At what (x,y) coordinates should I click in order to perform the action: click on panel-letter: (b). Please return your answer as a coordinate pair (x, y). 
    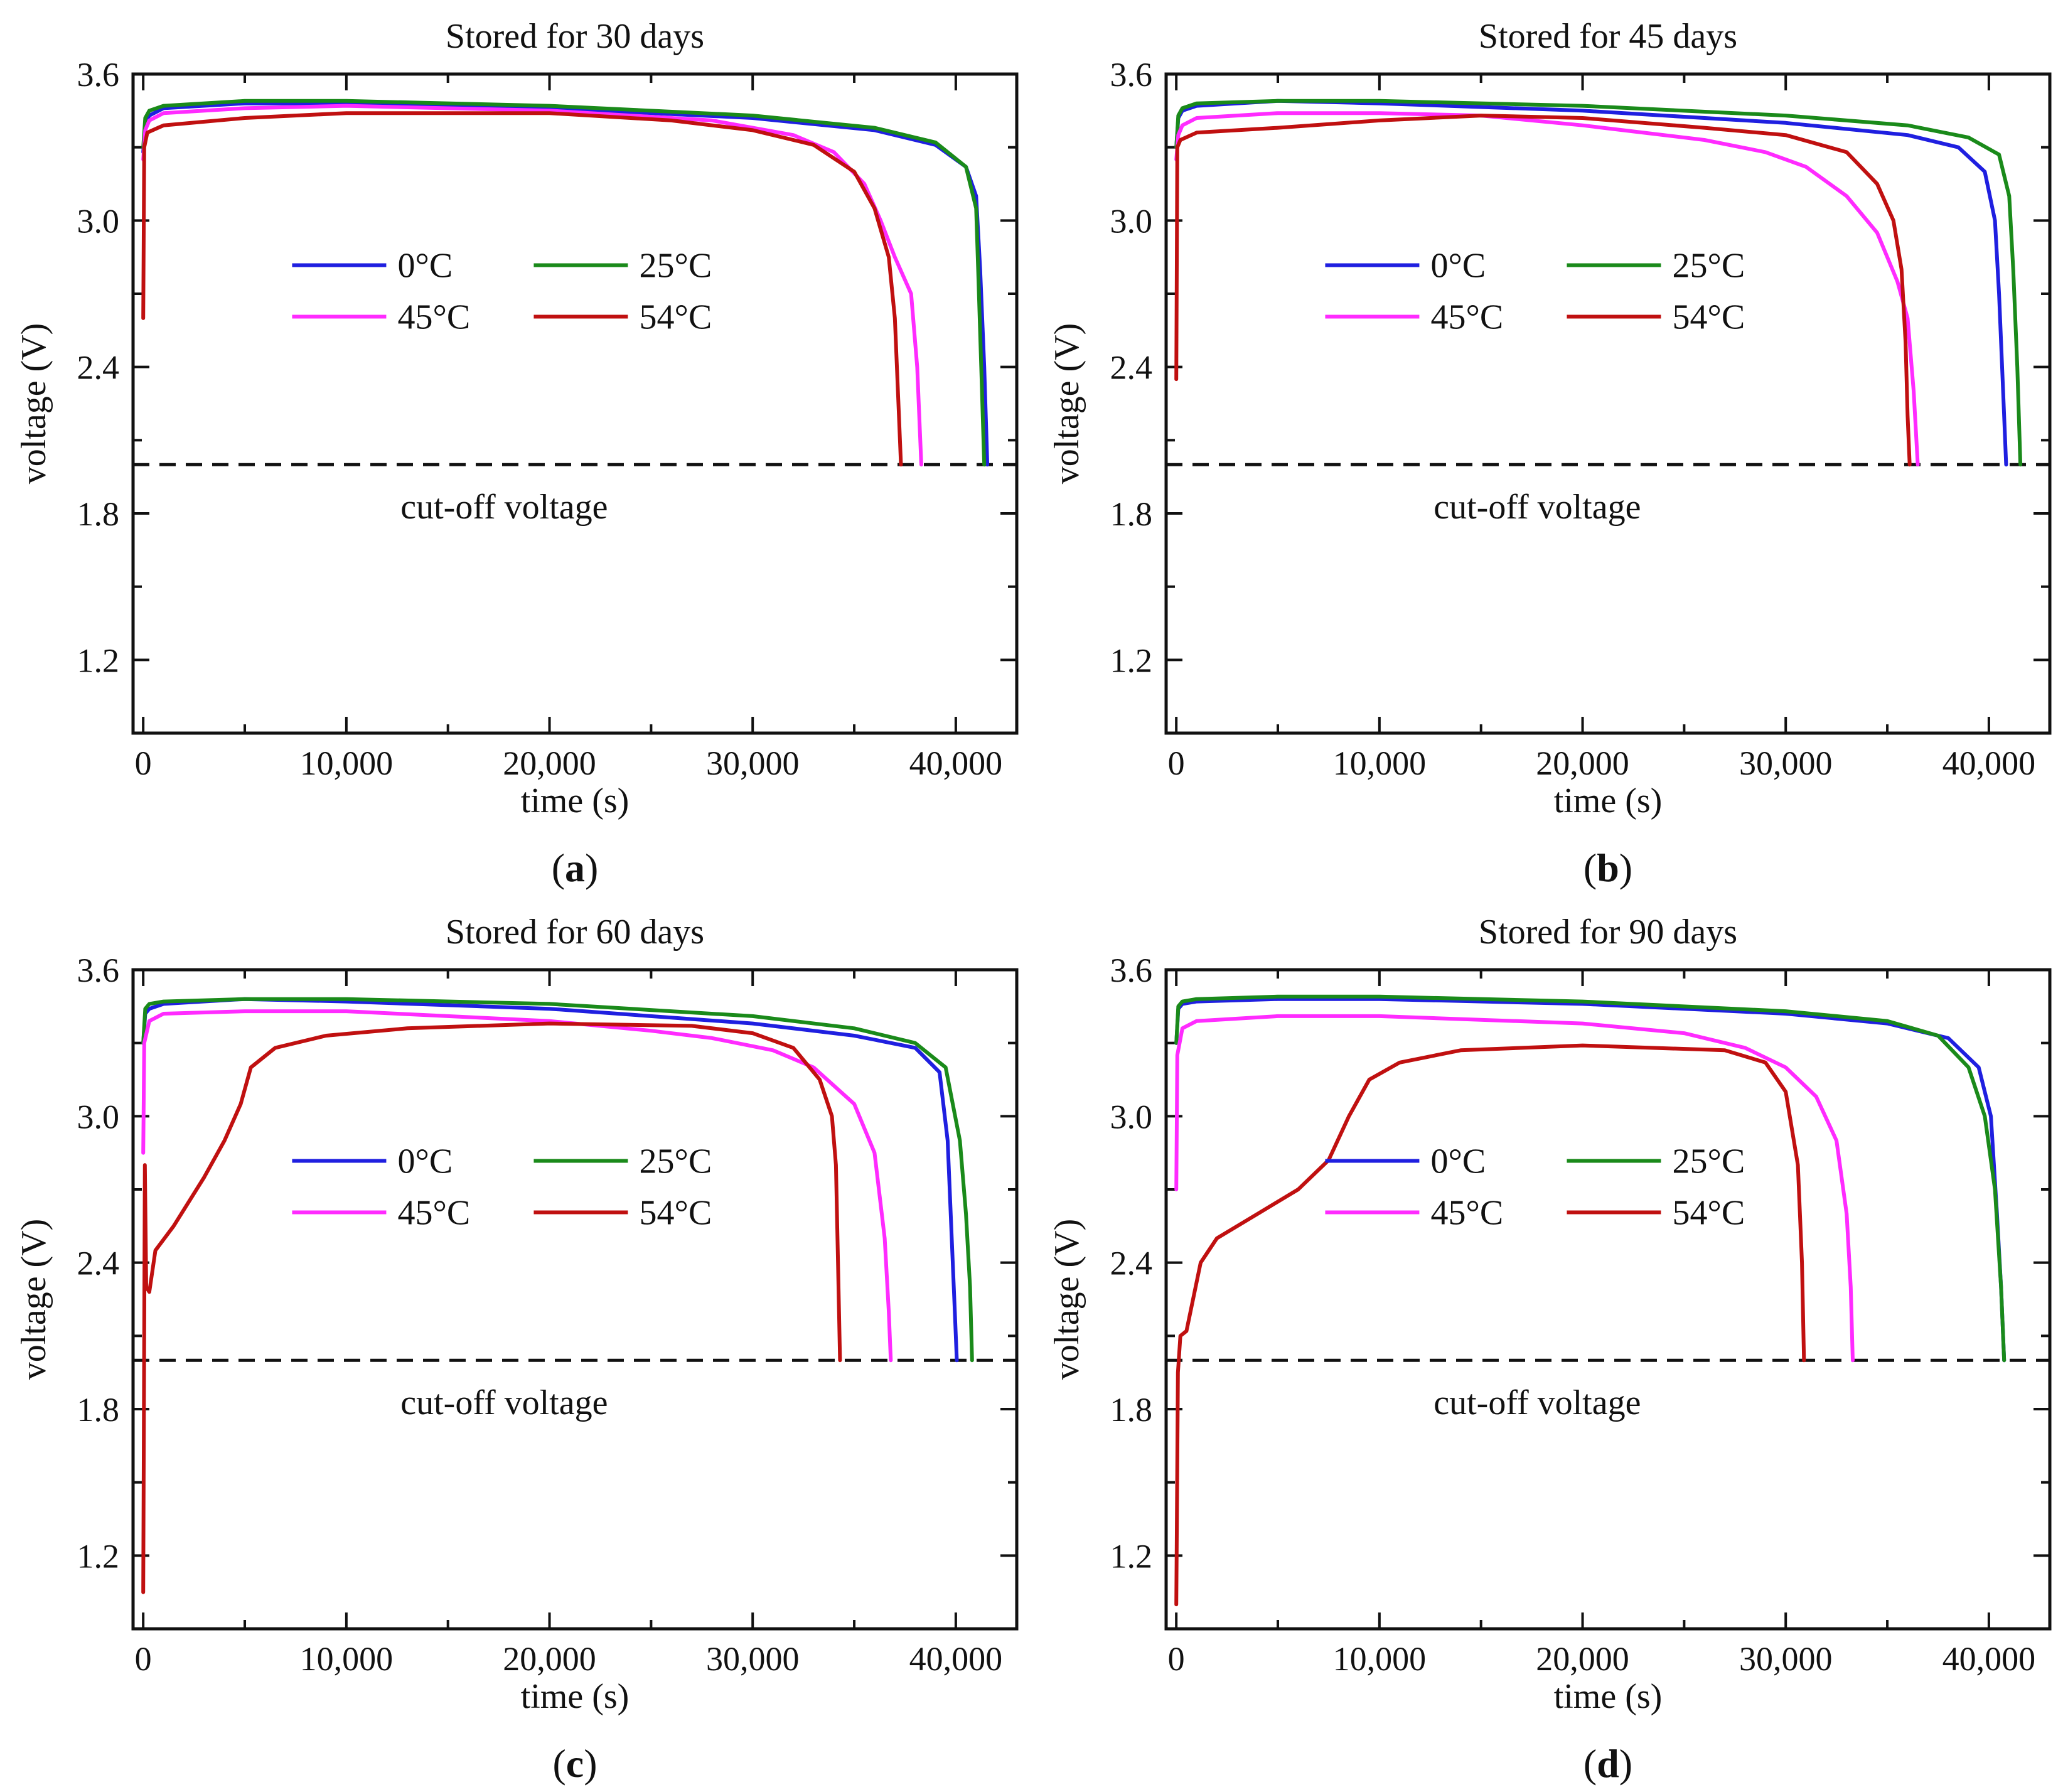
    Looking at the image, I should click on (1607, 867).